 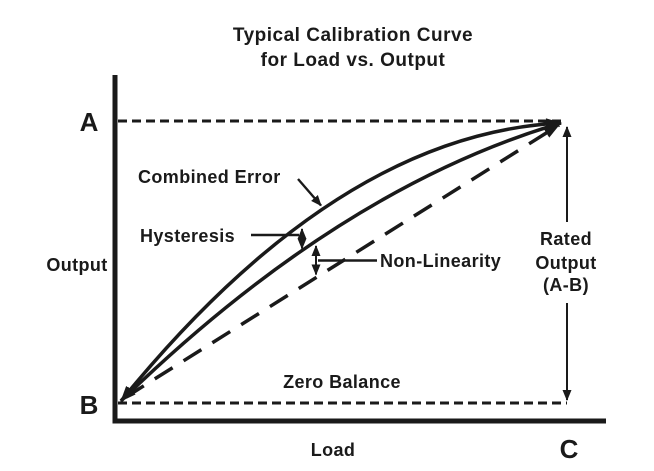 What do you see at coordinates (353, 35) in the screenshot?
I see `figure-title-line1: Typical Calibration Curve` at bounding box center [353, 35].